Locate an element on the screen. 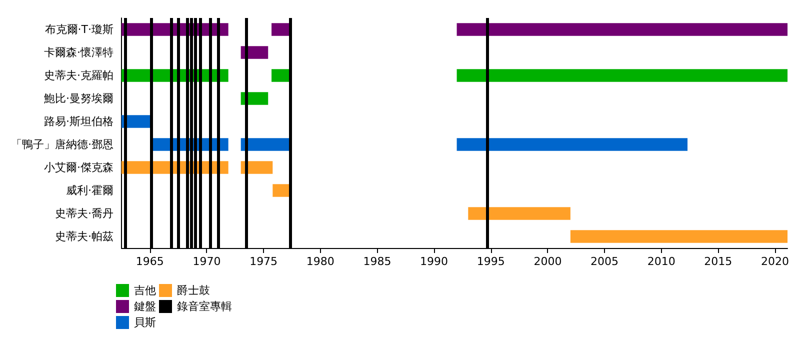 This screenshot has height=345, width=800. x-tick-label: 1995 is located at coordinates (490, 261).